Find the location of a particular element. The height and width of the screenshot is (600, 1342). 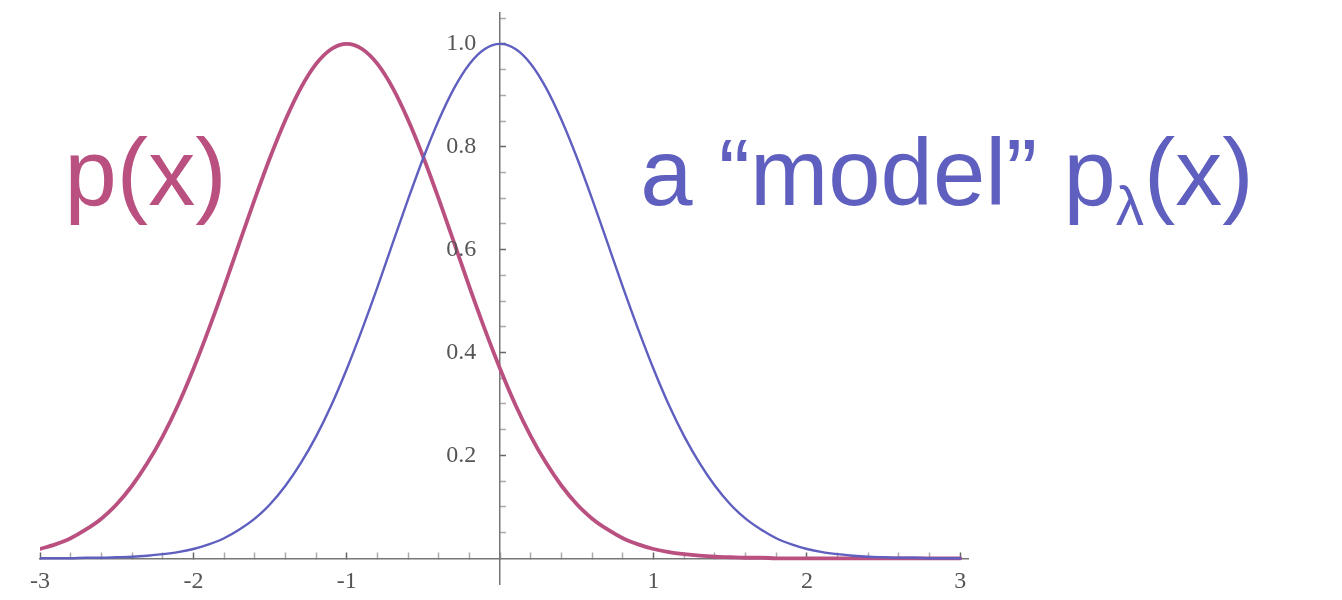

x-tick-label: 2 is located at coordinates (806, 579).